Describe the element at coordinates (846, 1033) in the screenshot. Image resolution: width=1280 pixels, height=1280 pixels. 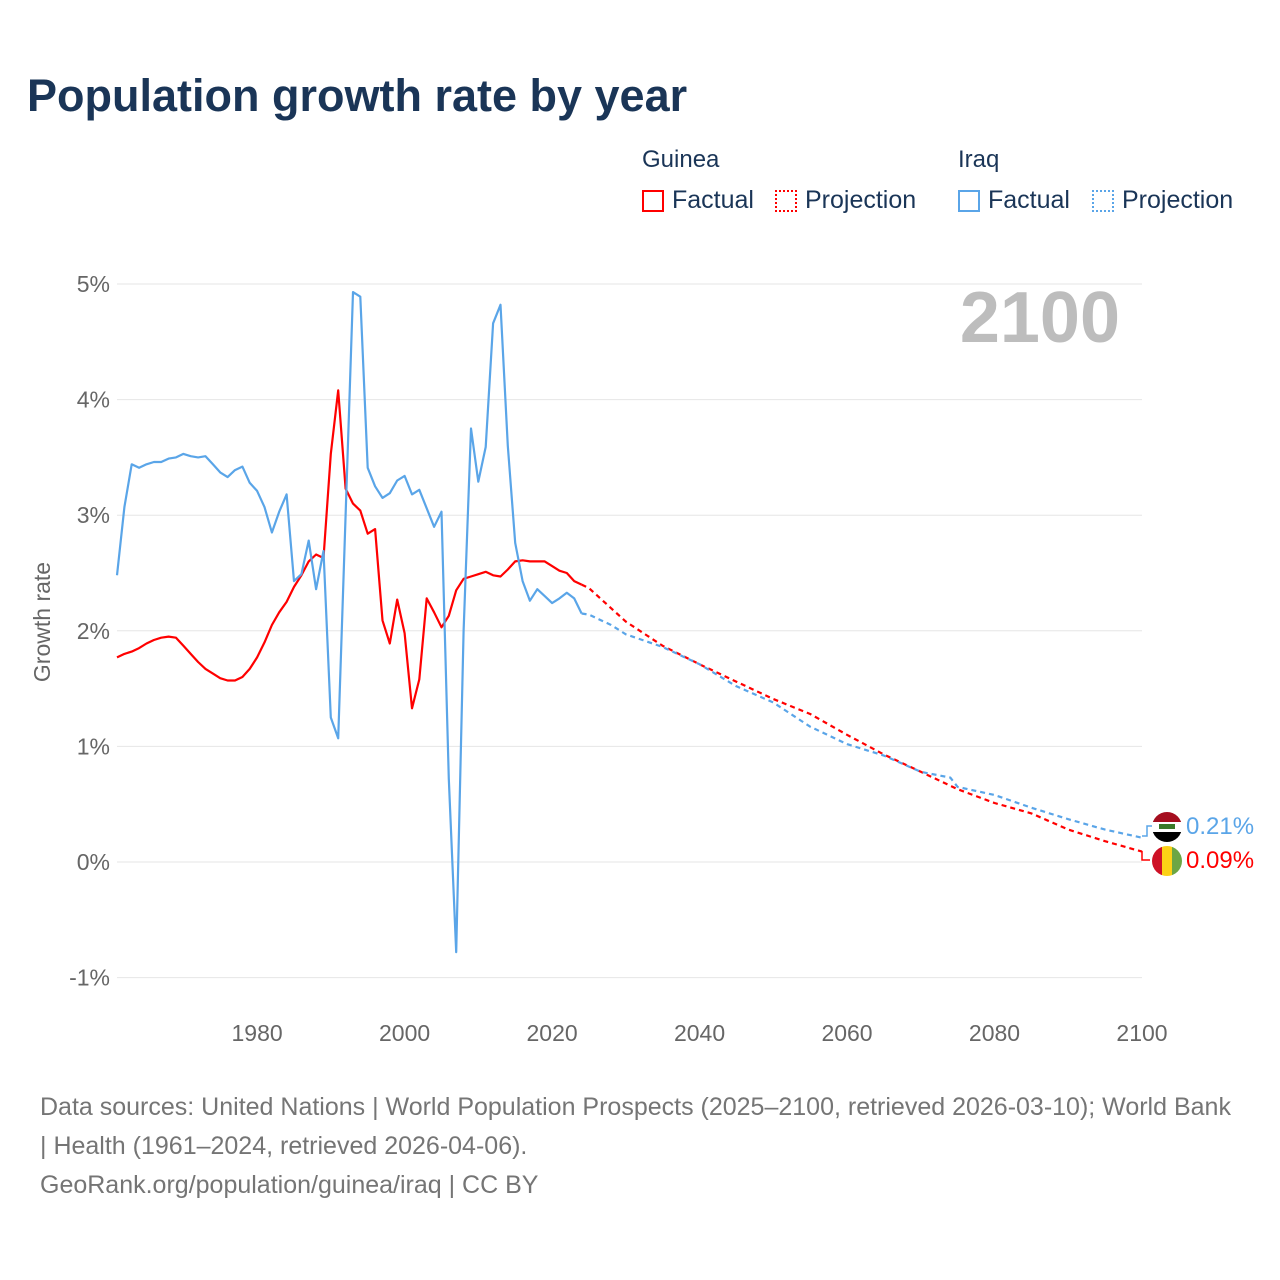
I see `x-tick-label: 2060` at that location.